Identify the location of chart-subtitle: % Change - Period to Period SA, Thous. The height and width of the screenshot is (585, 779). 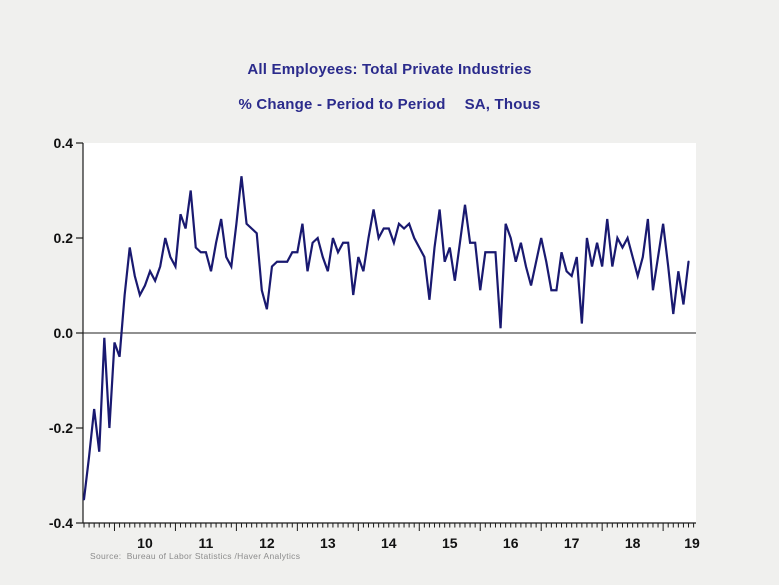
(389, 104).